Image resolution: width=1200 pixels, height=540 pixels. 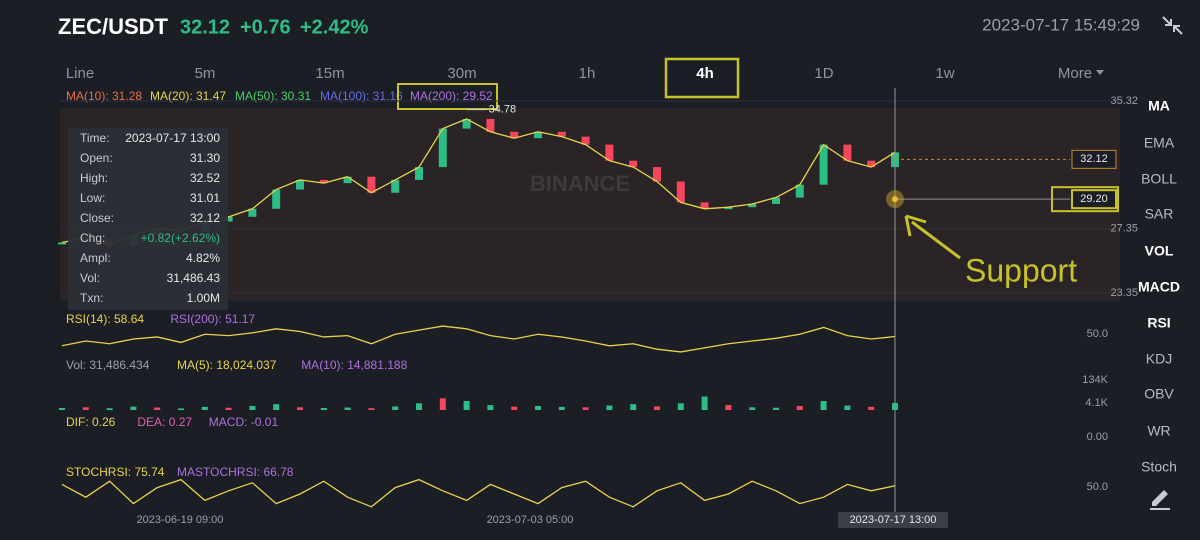 What do you see at coordinates (172, 138) in the screenshot?
I see `tooltip-value: 2023-07-17 13:00` at bounding box center [172, 138].